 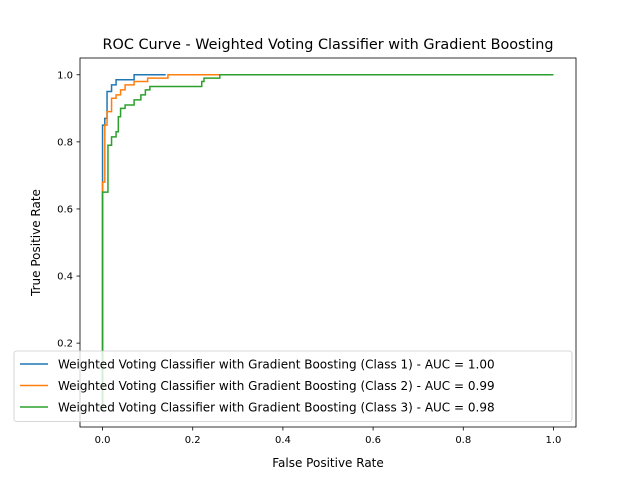 I want to click on x-tick-label: 0.2, so click(x=193, y=440).